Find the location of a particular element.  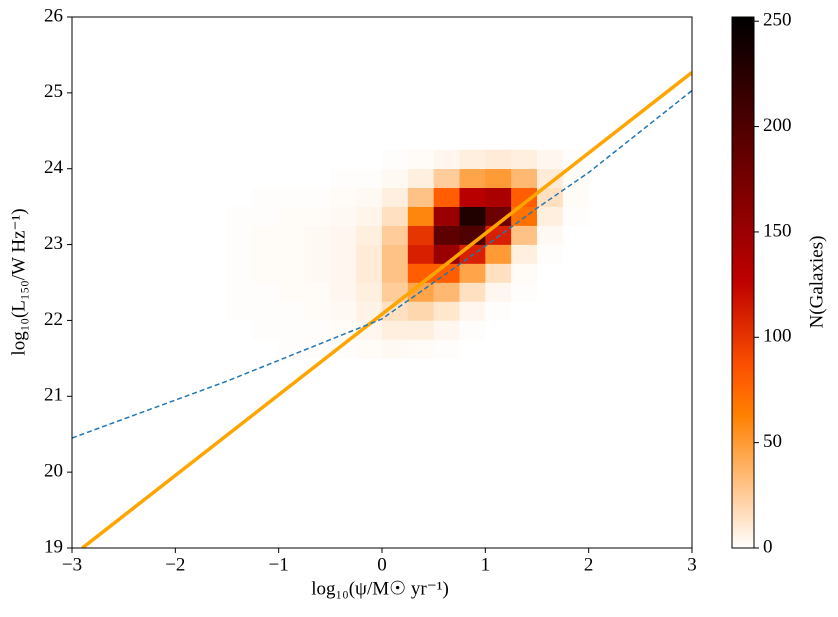

colorbar-tick-label: 200 is located at coordinates (777, 125).